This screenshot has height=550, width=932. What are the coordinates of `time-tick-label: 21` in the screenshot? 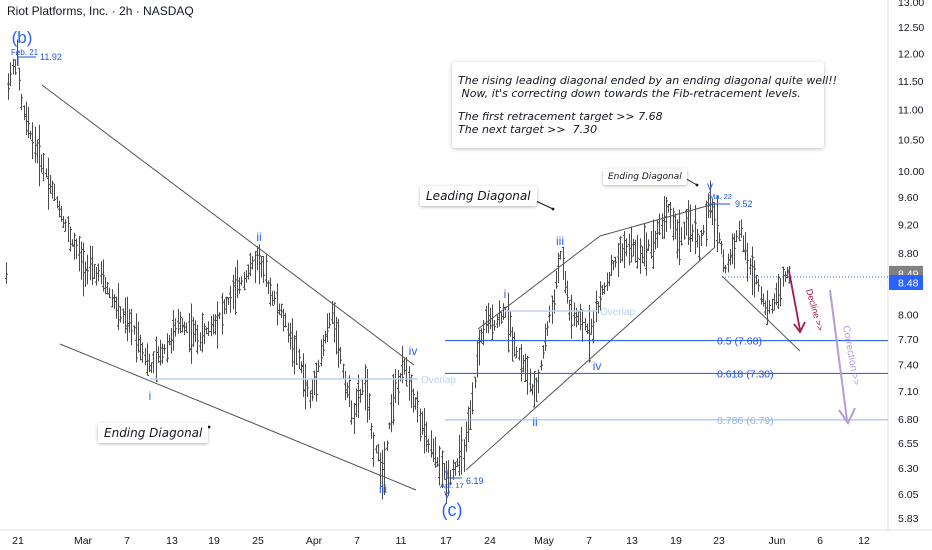 It's located at (18, 541).